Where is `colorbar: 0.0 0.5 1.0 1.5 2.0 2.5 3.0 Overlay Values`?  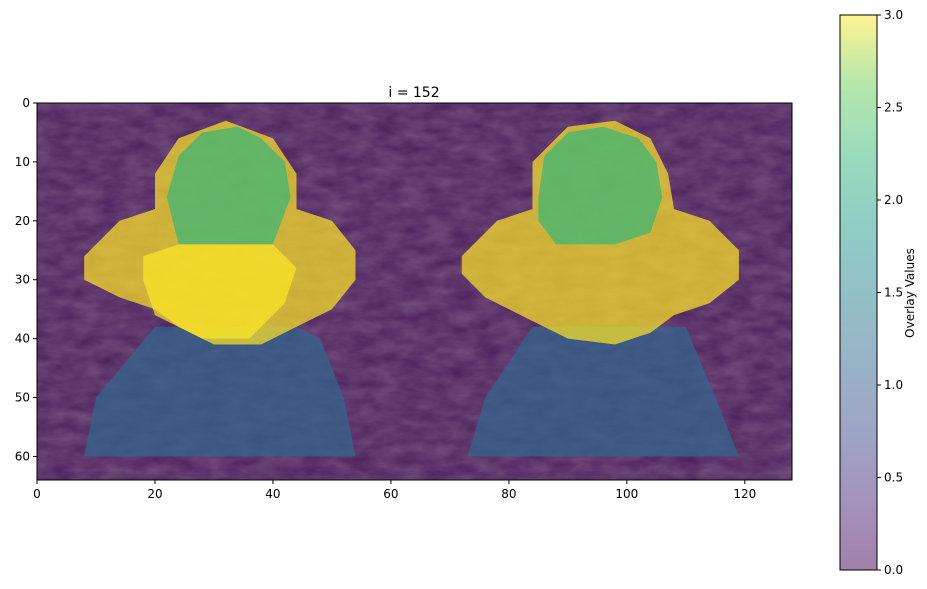 colorbar: 0.0 0.5 1.0 1.5 2.0 2.5 3.0 Overlay Values is located at coordinates (878, 292).